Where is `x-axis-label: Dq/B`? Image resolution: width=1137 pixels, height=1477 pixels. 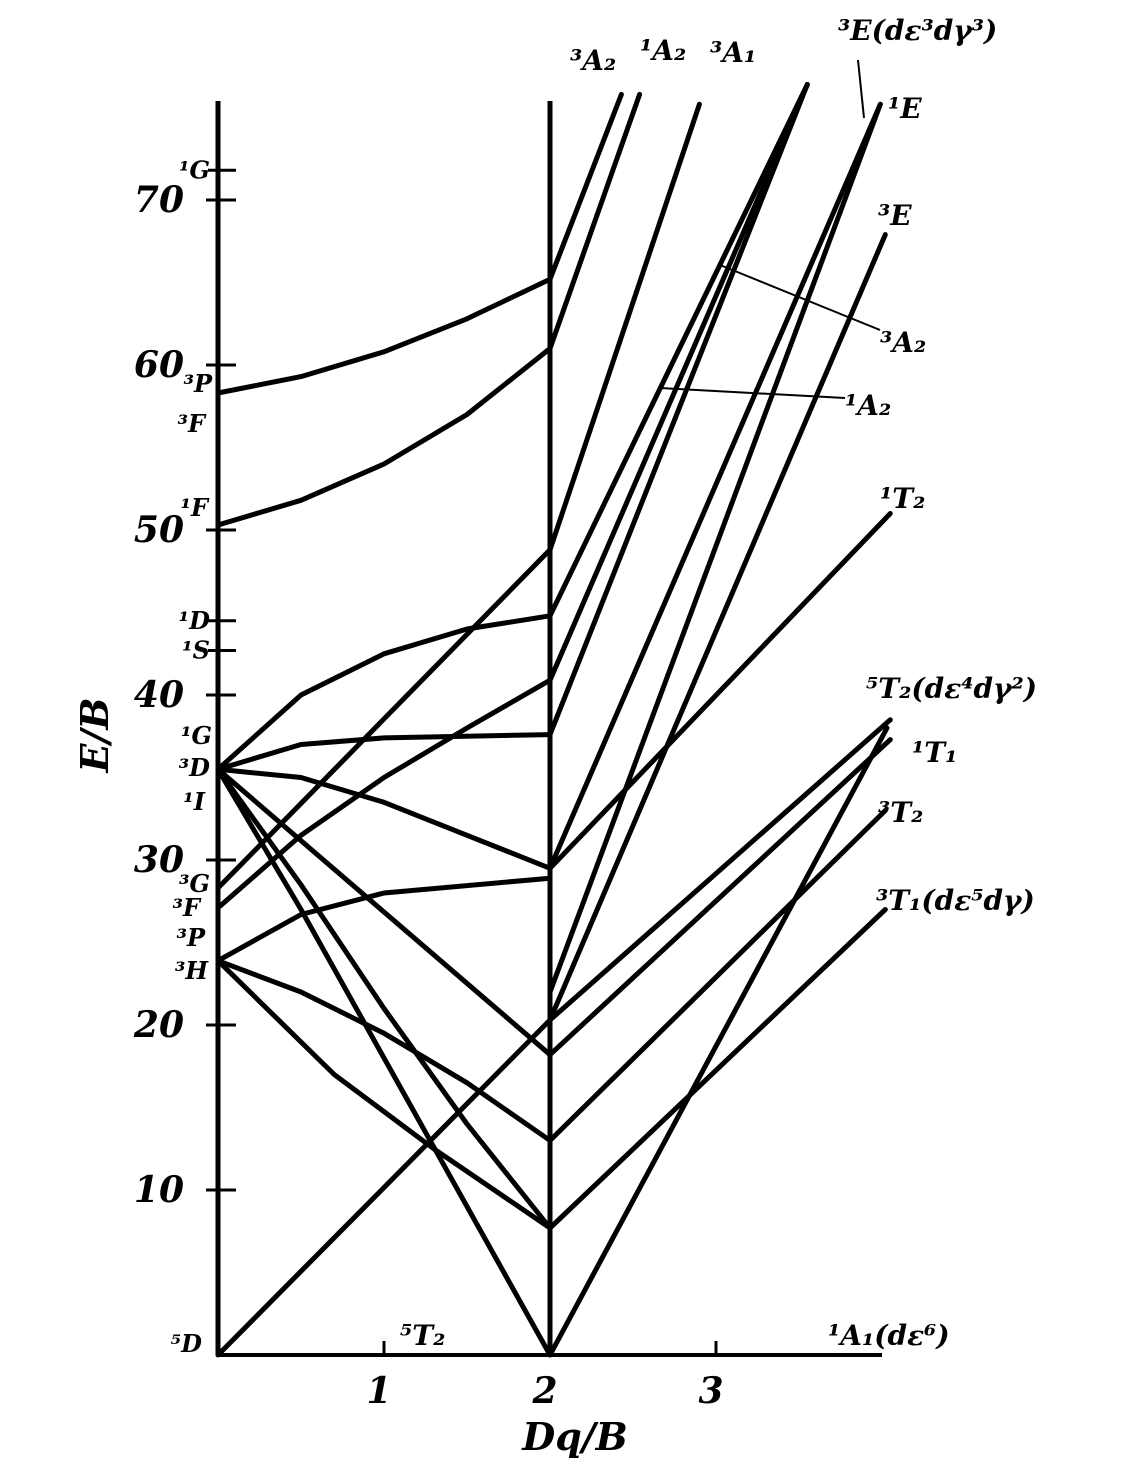
x-axis-label: Dq/B is located at coordinates (574, 1436).